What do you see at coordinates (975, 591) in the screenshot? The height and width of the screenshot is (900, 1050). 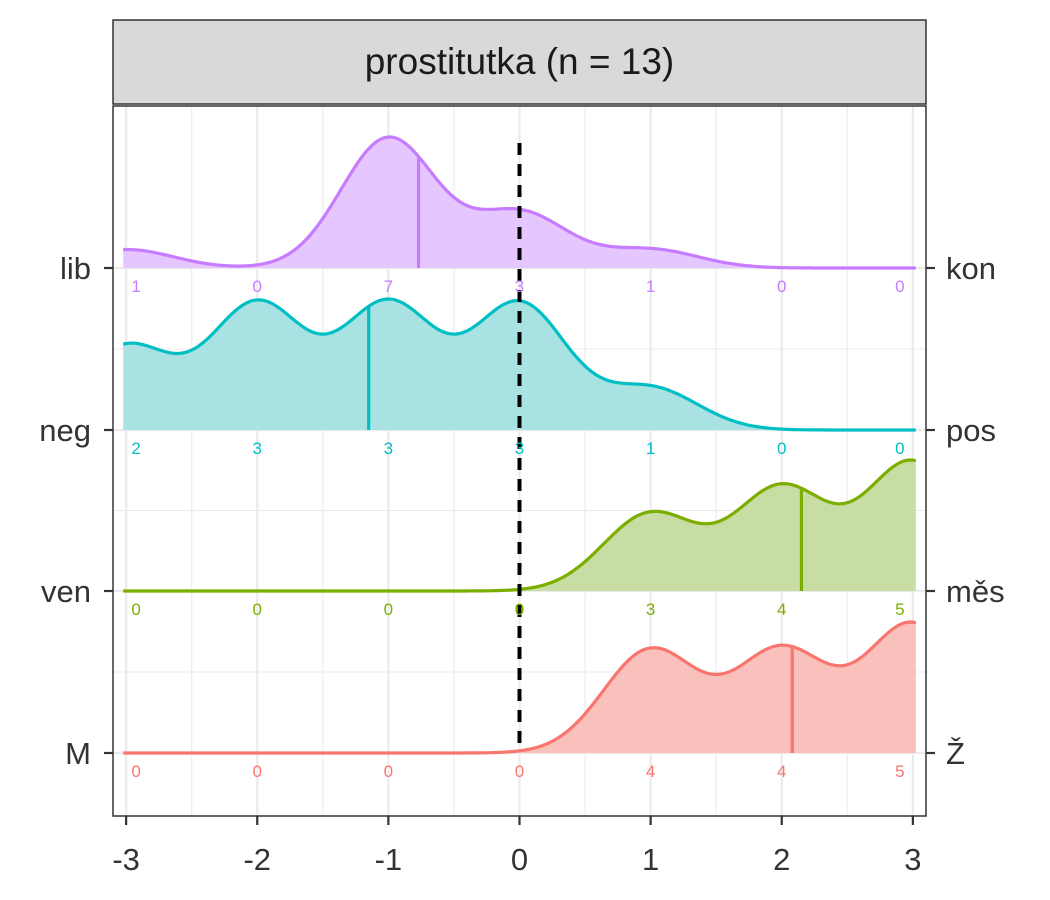 I see `y-label-right: měs` at bounding box center [975, 591].